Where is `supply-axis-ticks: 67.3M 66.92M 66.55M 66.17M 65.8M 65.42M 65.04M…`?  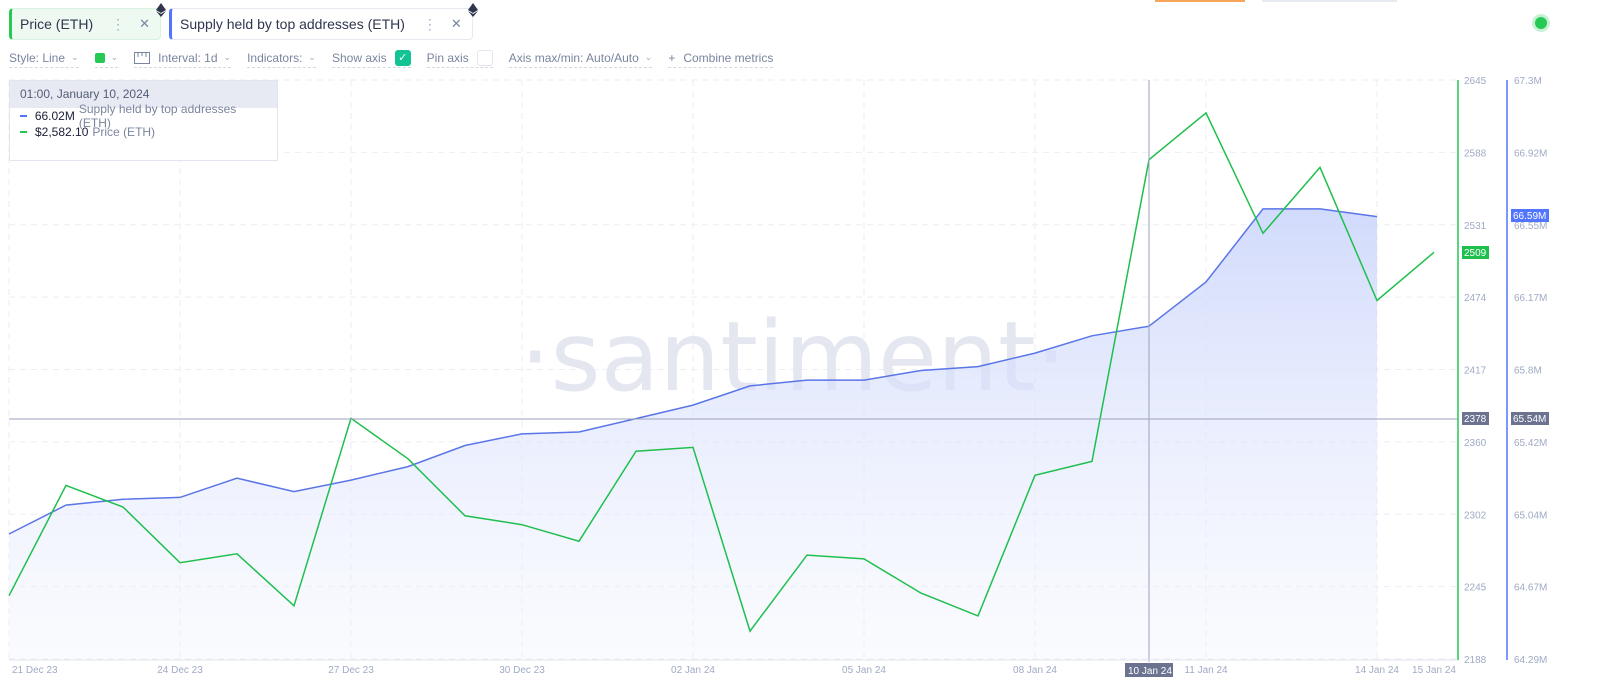 supply-axis-ticks: 67.3M 66.92M 66.55M 66.17M 65.8M 65.42M 65.04M… is located at coordinates (1530, 371).